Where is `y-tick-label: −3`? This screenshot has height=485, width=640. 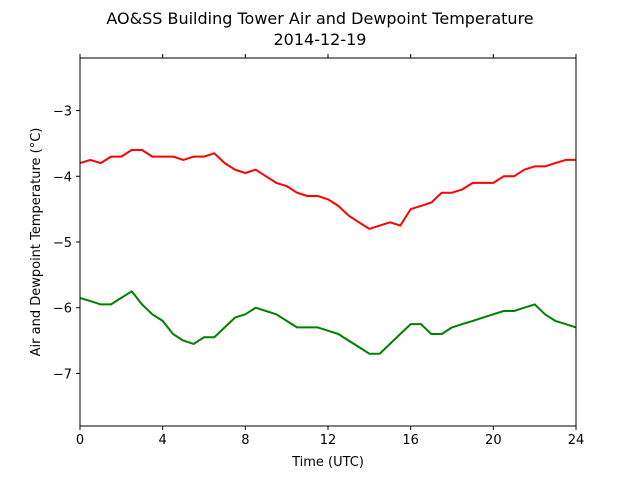 y-tick-label: −3 is located at coordinates (62, 112).